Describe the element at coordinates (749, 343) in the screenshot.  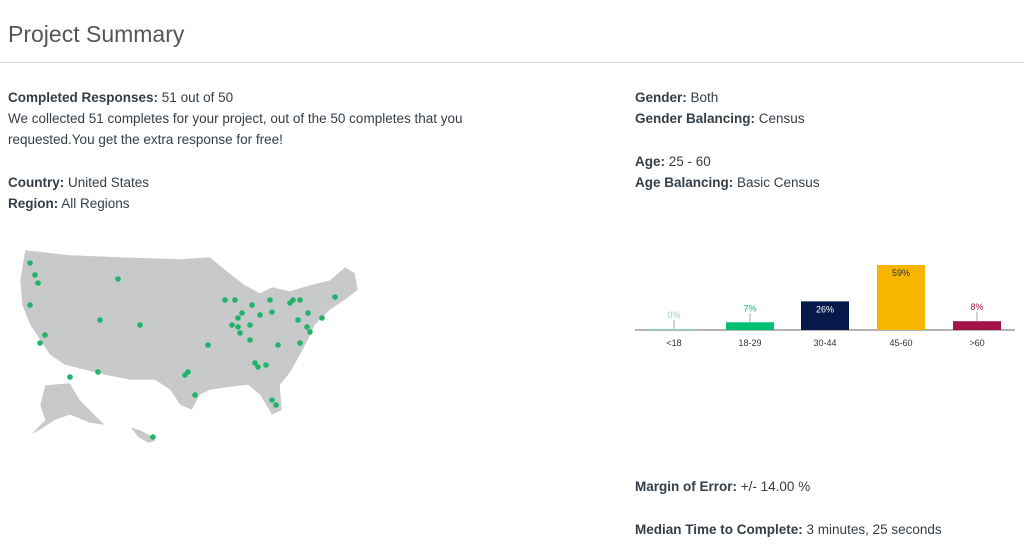
I see `x-tick-label: 18-29` at that location.